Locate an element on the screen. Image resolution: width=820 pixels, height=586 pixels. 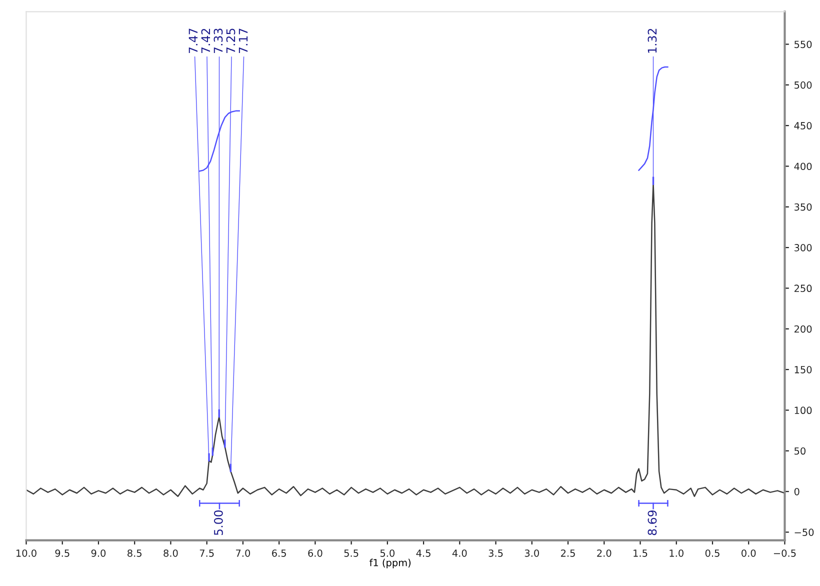
x-tick-label: 9.0 is located at coordinates (98, 553).